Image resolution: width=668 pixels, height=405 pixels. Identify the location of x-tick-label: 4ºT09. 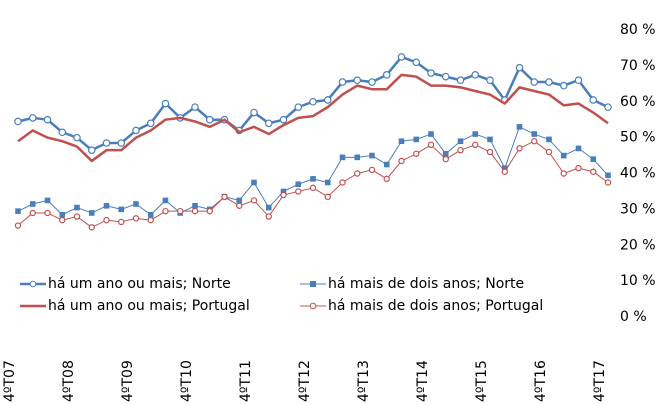
(128, 381).